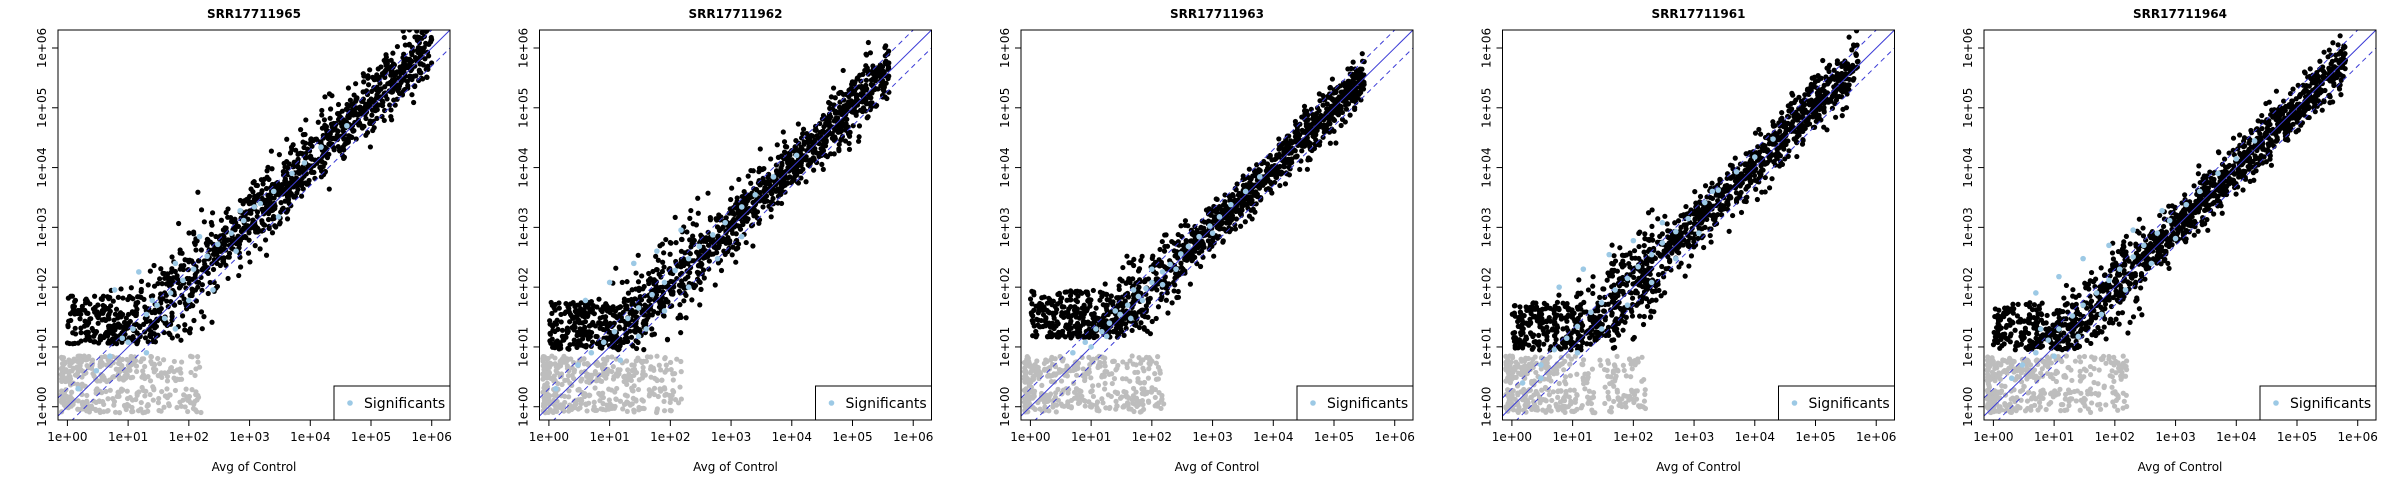 This screenshot has width=2400, height=484. Describe the element at coordinates (189, 437) in the screenshot. I see `x-tick-label: 1e+02` at that location.